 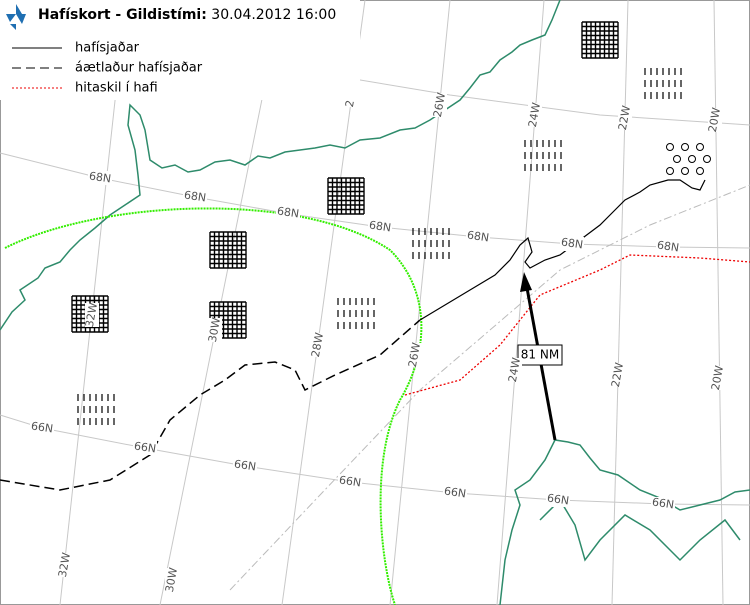 I want to click on coastline-iceland, so click(x=624, y=522).